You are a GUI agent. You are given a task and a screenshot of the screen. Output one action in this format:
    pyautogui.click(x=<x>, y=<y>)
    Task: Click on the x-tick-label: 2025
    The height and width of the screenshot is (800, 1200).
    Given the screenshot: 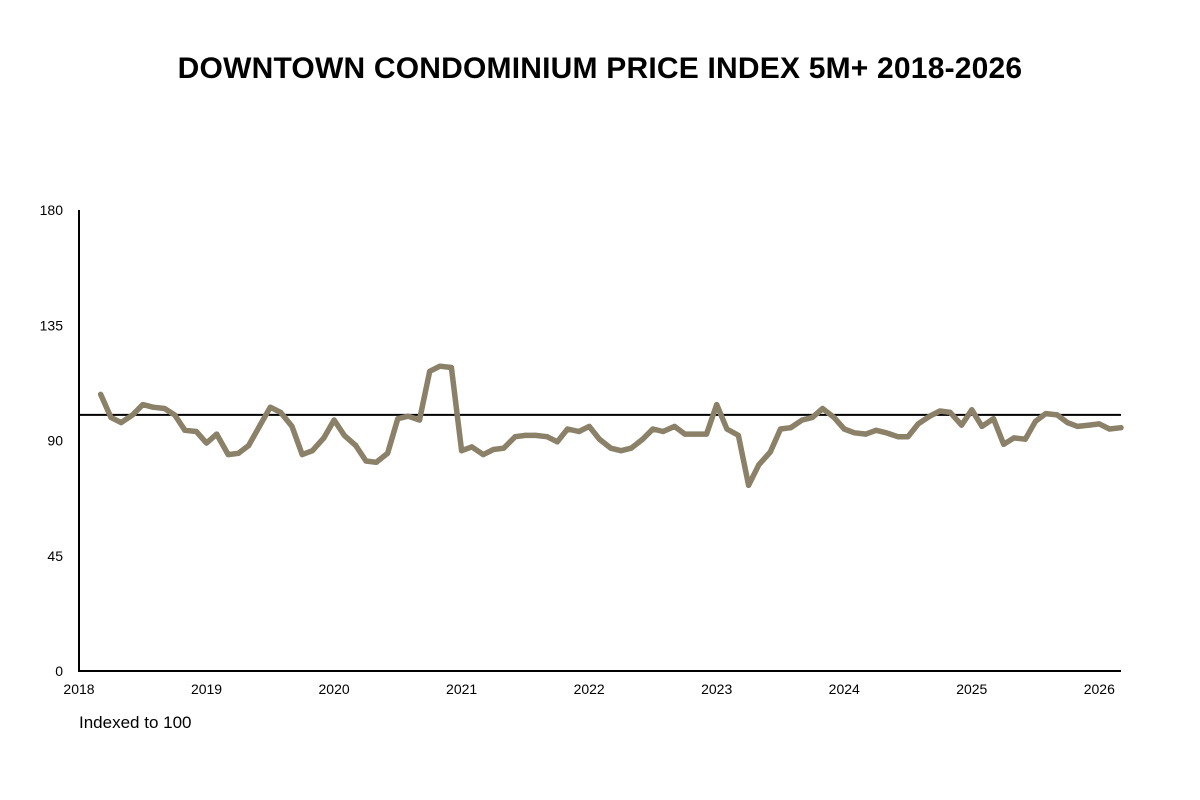 What is the action you would take?
    pyautogui.click(x=971, y=689)
    